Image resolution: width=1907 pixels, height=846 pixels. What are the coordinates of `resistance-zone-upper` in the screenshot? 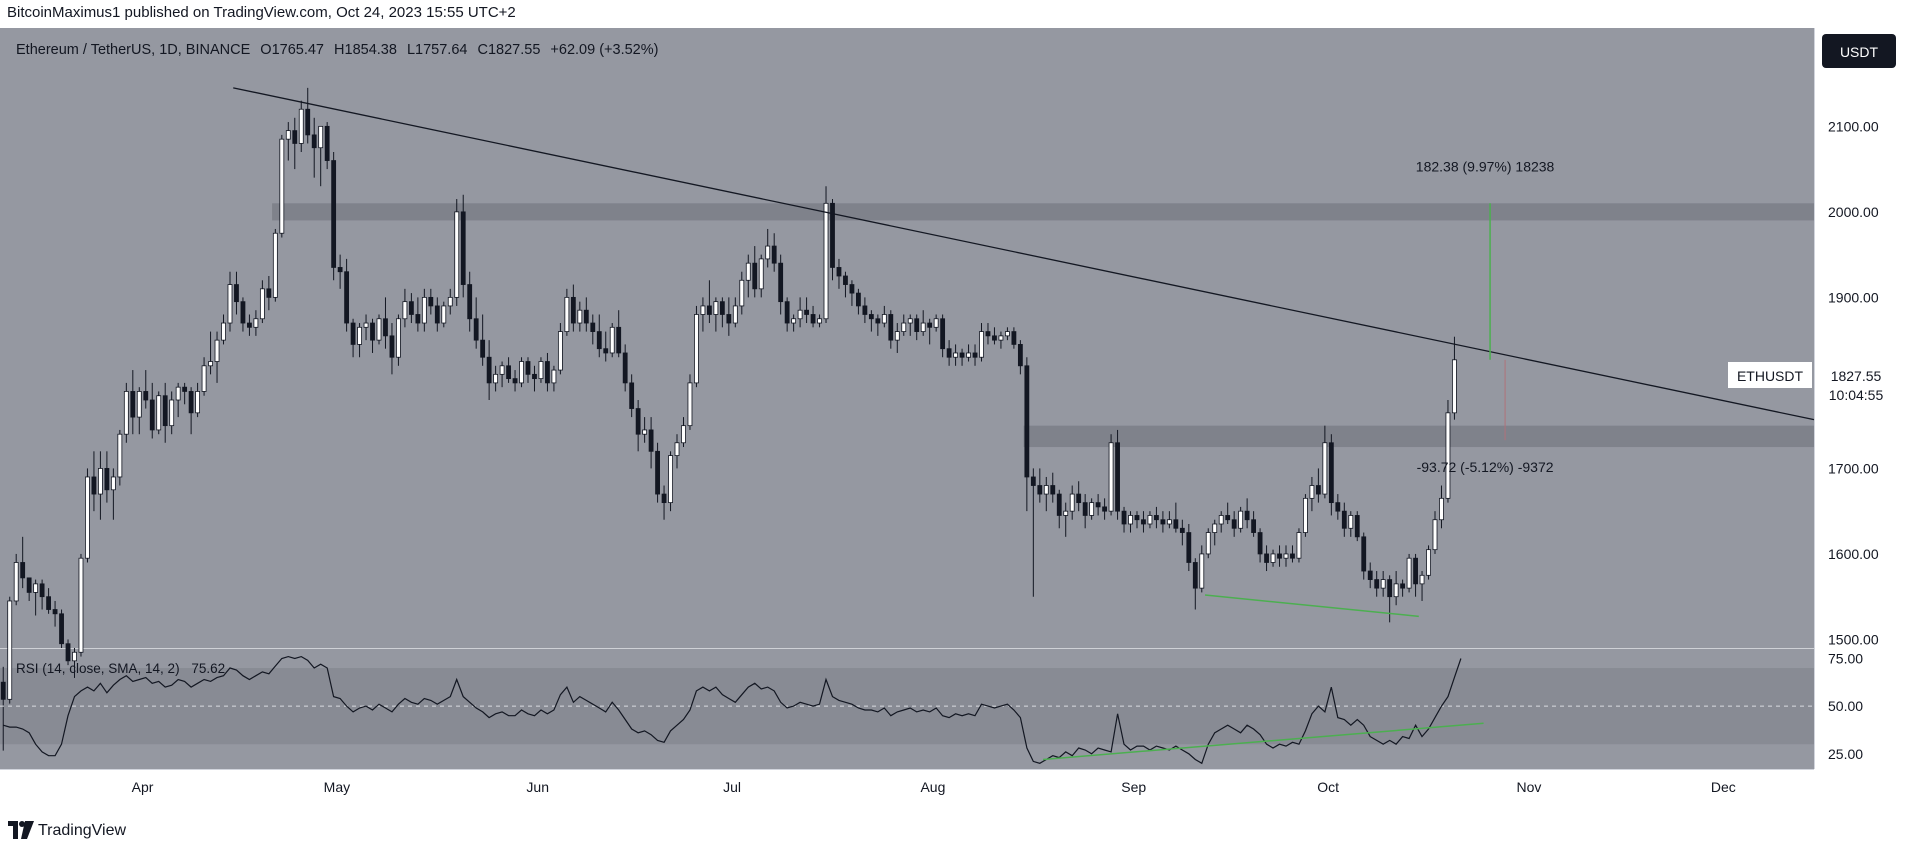 It's located at (1043, 212).